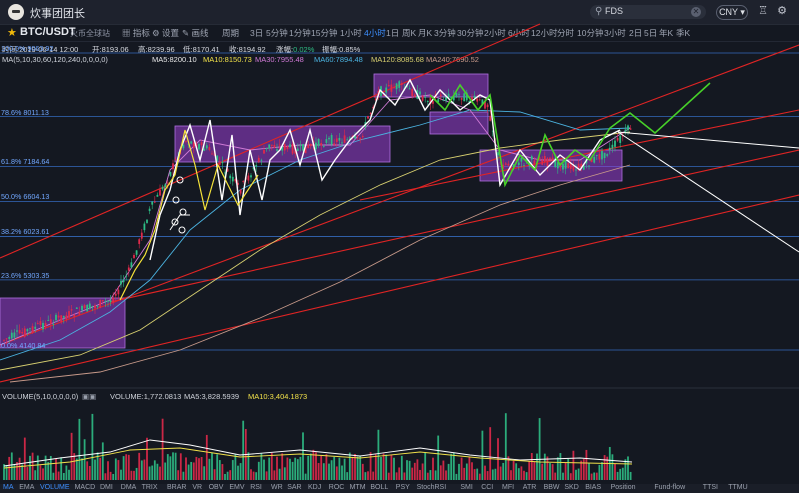  Describe the element at coordinates (315, 487) in the screenshot. I see `indicator-tab-kdj: KDJ` at that location.